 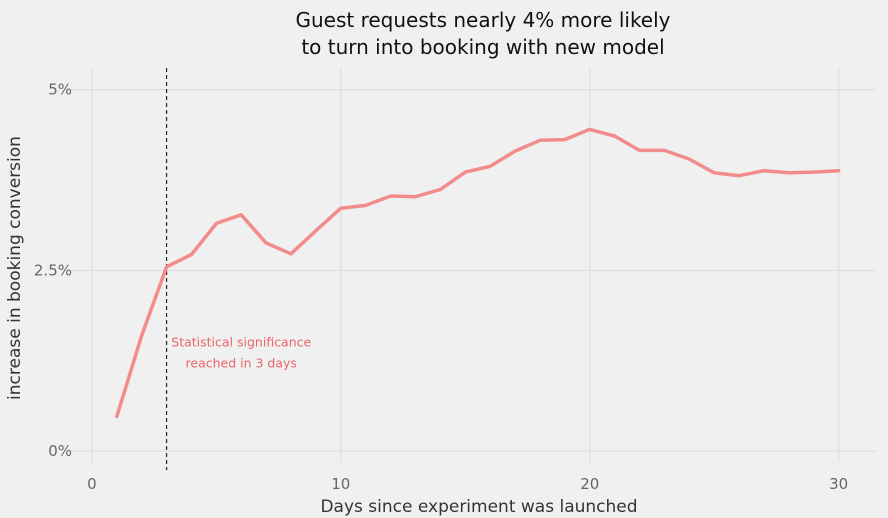 I want to click on y-axis-label: increase in booking conversion, so click(x=15, y=268).